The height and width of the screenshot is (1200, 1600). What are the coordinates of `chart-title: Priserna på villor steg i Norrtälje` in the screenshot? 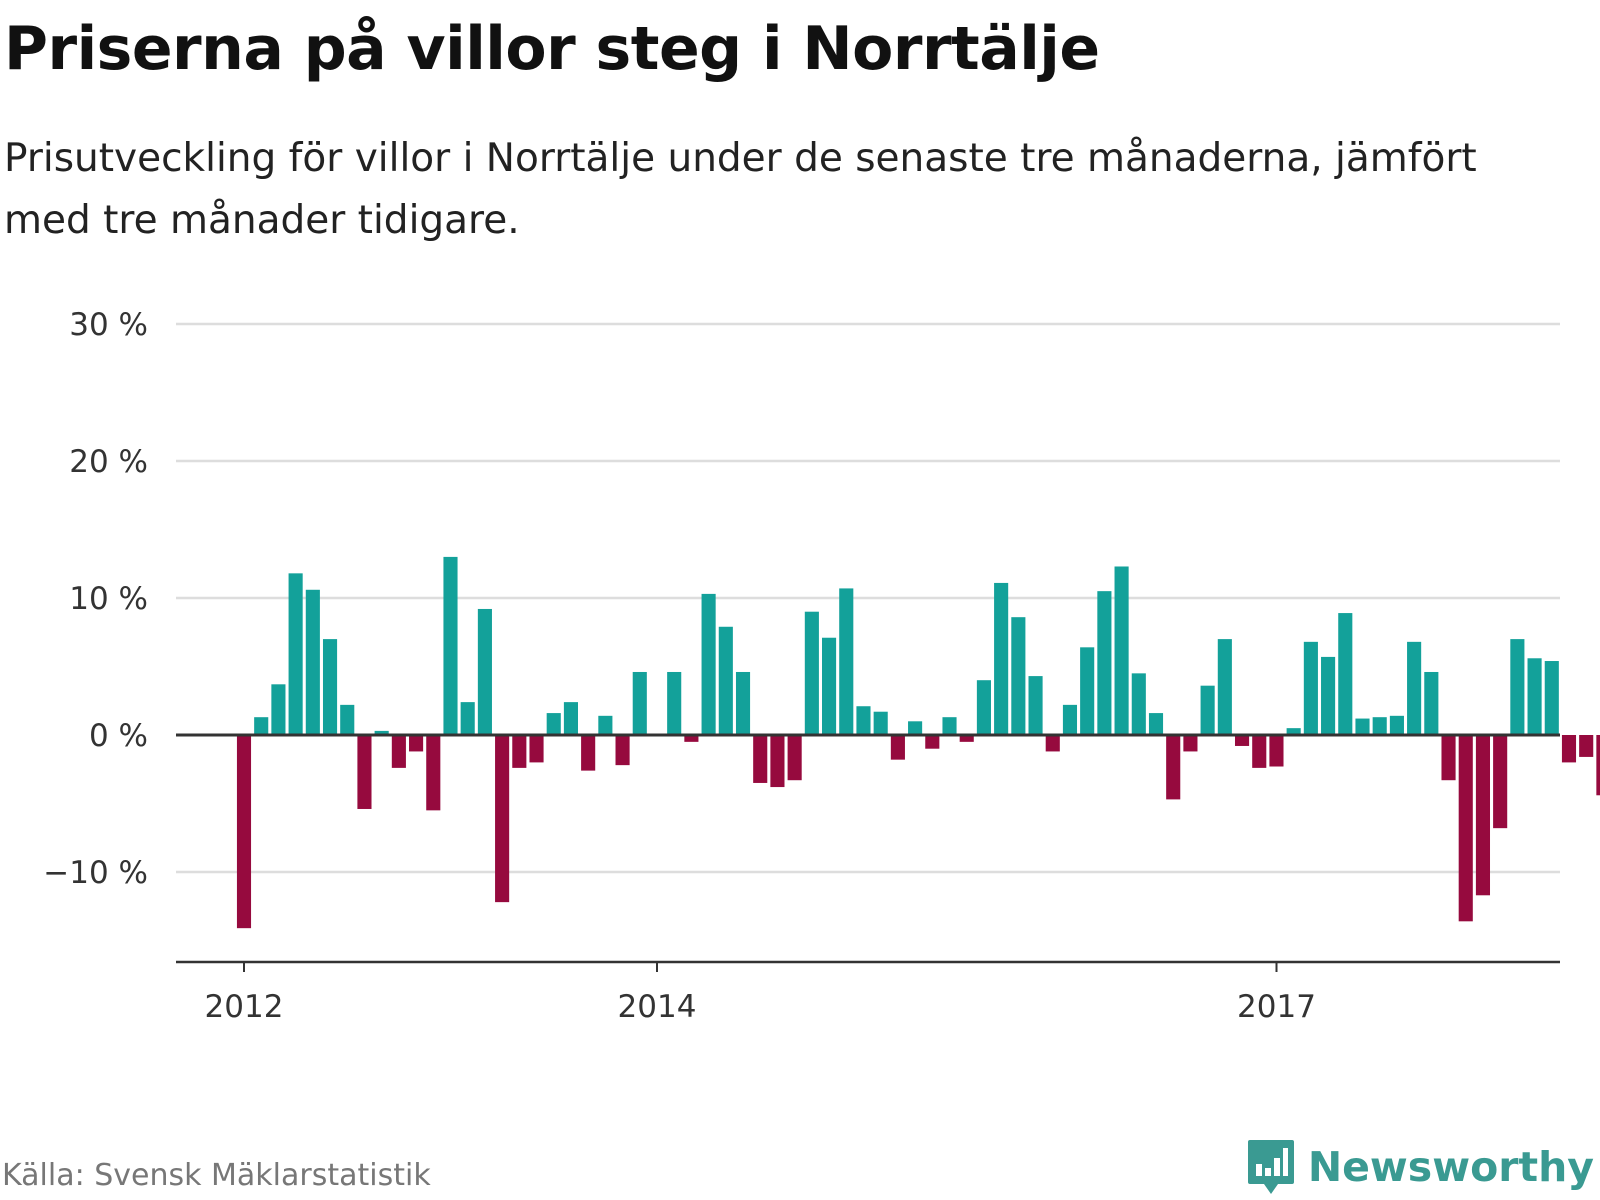 It's located at (552, 49).